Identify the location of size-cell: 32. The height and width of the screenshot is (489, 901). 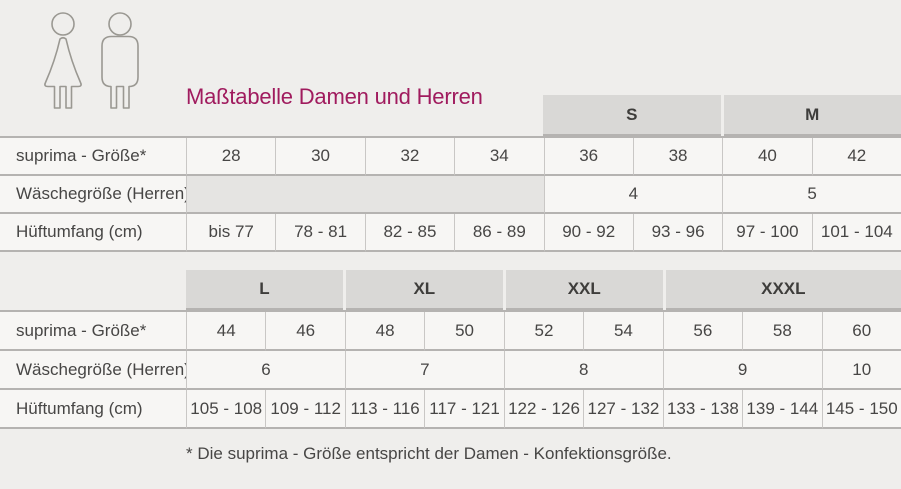
(409, 157).